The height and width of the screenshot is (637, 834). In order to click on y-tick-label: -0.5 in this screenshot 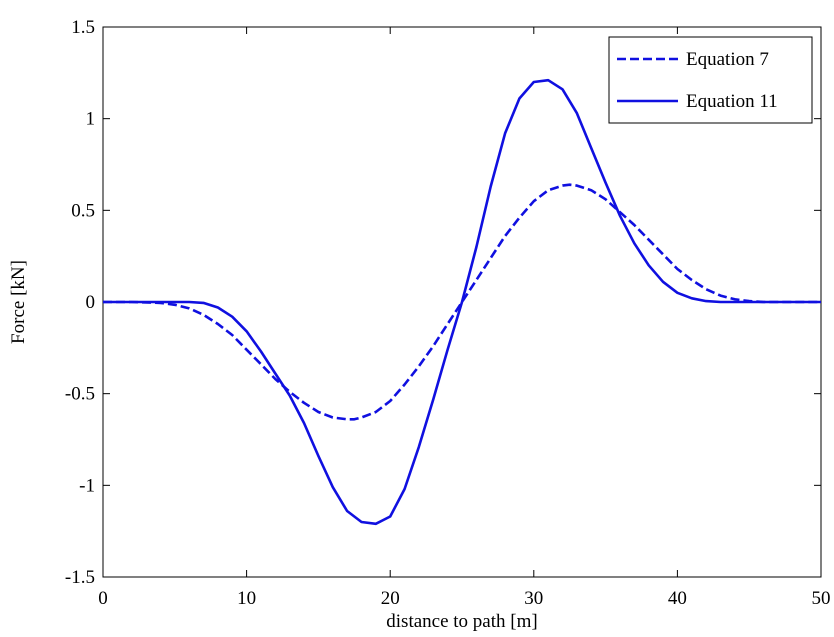, I will do `click(80, 394)`.